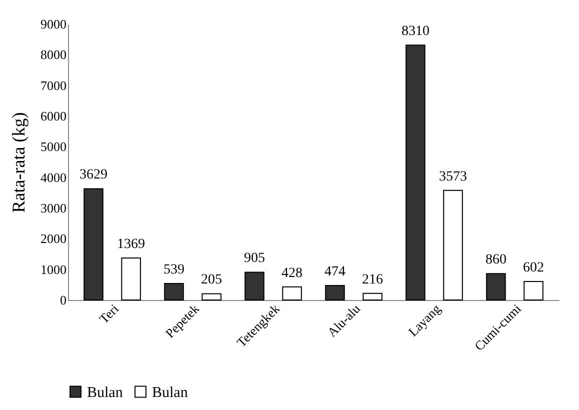  Describe the element at coordinates (63, 300) in the screenshot. I see `y-tick-label: 0` at that location.